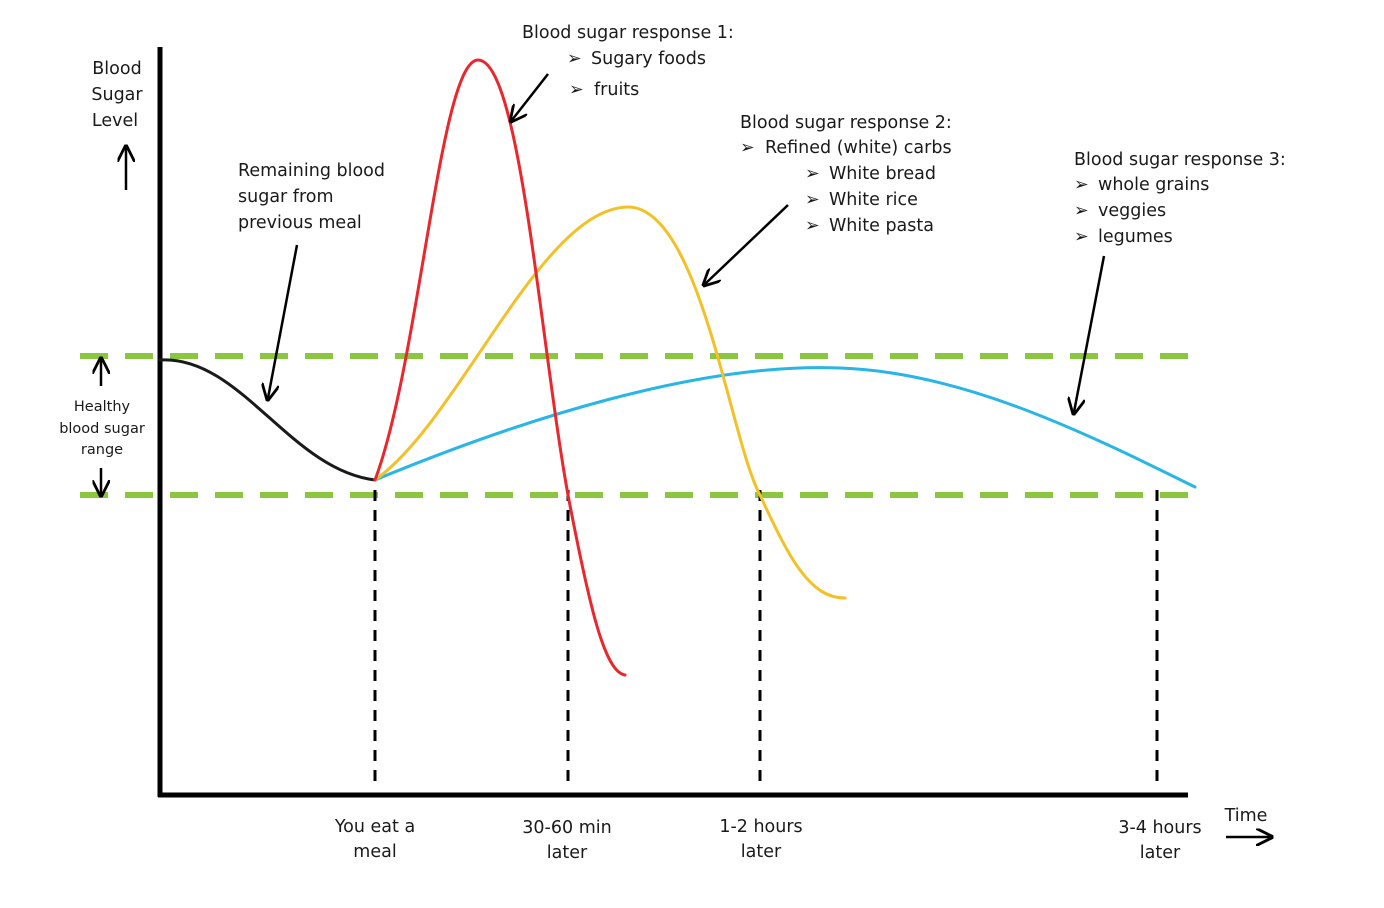 This screenshot has height=908, width=1384. I want to click on remaining-label-line-3: previous meal, so click(300, 223).